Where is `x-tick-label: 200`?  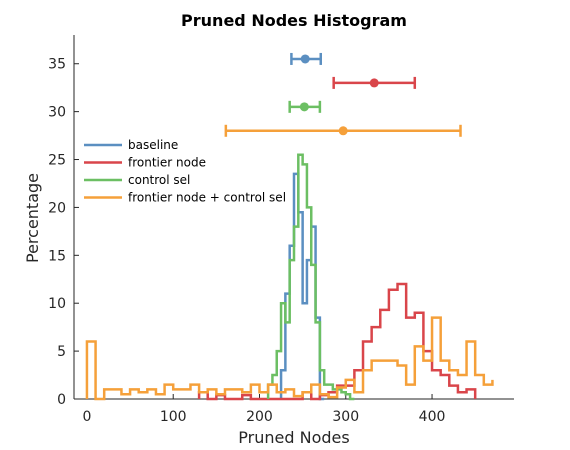 x-tick-label: 200 is located at coordinates (259, 417).